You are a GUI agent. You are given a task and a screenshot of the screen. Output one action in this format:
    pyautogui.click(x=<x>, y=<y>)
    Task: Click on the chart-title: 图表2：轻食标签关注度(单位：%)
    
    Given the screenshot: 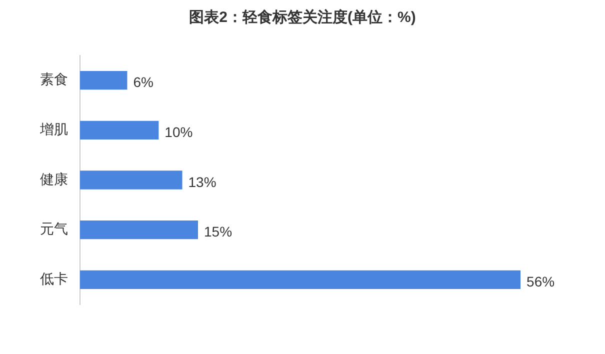 What is the action you would take?
    pyautogui.click(x=302, y=17)
    